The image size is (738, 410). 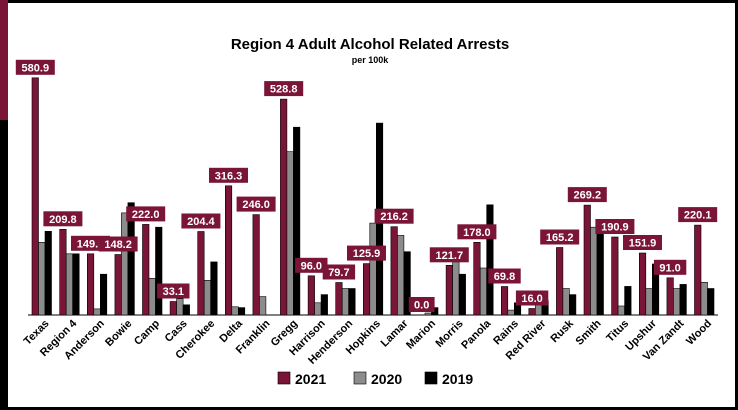 I want to click on bar-2020-anderson, so click(x=97, y=312).